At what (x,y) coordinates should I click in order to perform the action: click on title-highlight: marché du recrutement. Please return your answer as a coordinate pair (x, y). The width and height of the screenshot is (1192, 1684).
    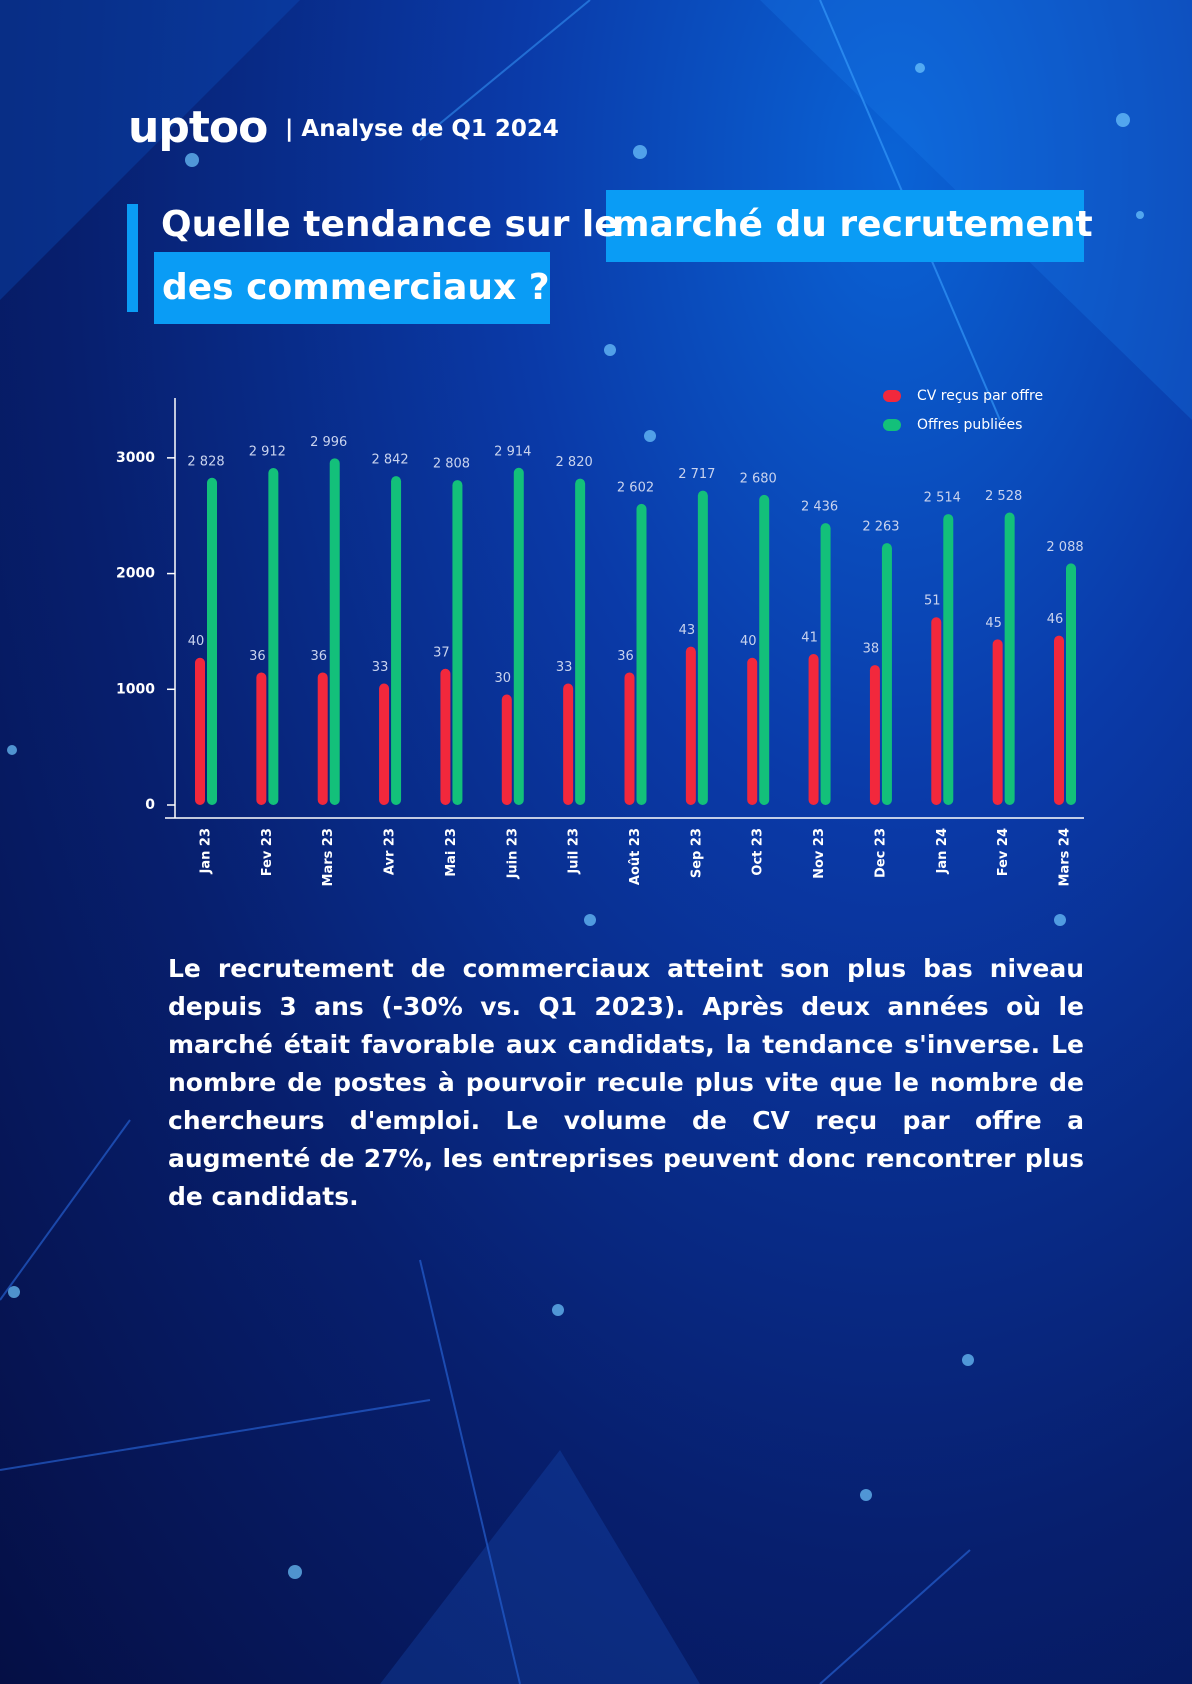
    Looking at the image, I should click on (849, 226).